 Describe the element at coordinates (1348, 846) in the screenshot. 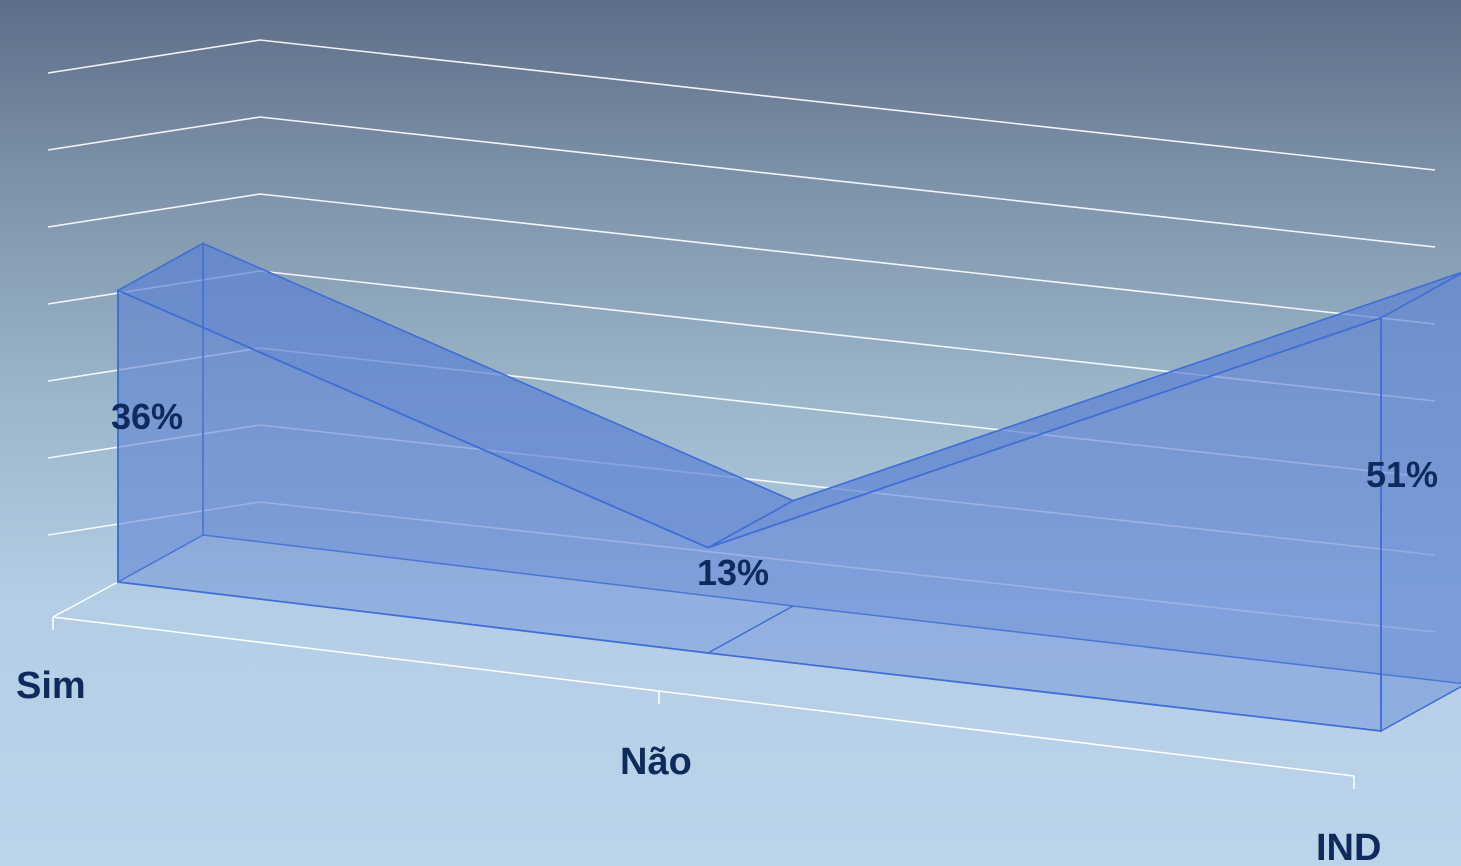

I see `category-label-ind: IND` at that location.